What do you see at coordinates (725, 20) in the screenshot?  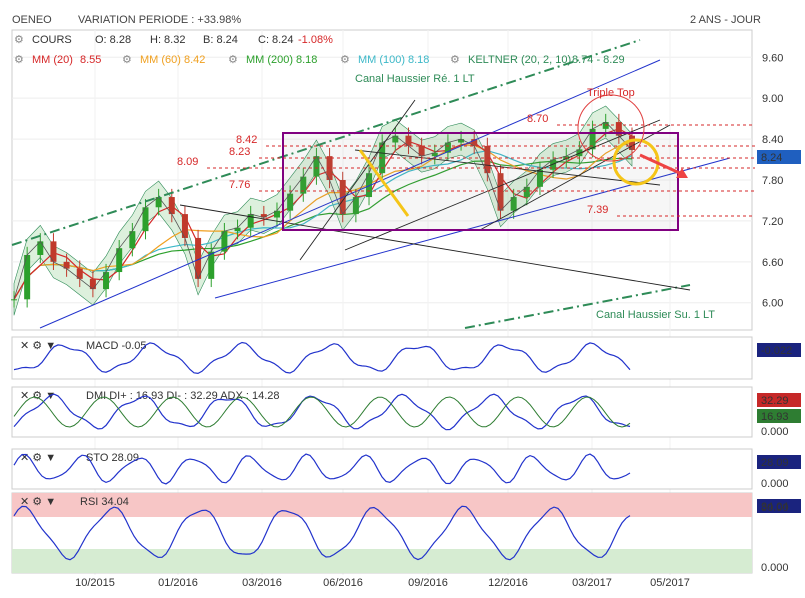 I see `period-selector: 2 ANS - JOUR` at bounding box center [725, 20].